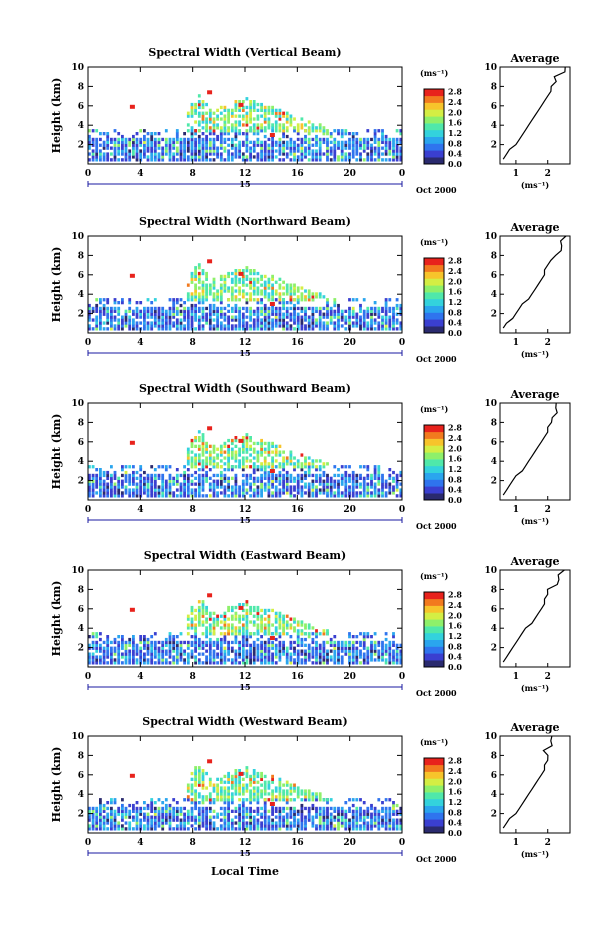 This screenshot has height=933, width=616. I want to click on avg-x-tick-label: 1, so click(516, 510).